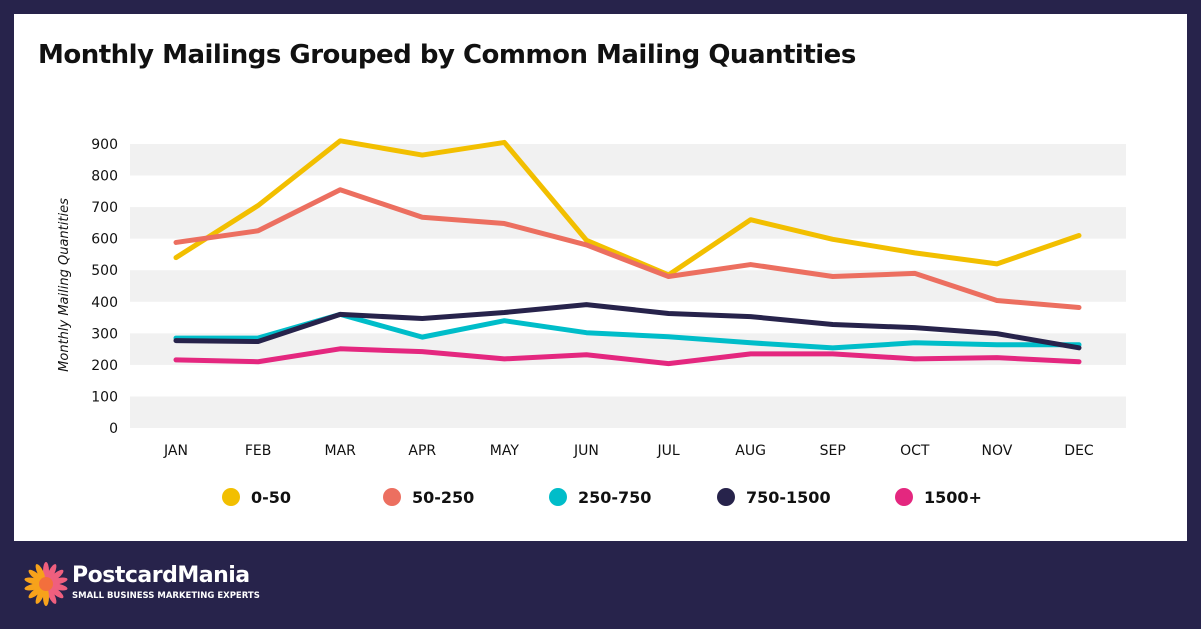 The image size is (1201, 629). Describe the element at coordinates (833, 451) in the screenshot. I see `x-tick-label: SEP` at that location.